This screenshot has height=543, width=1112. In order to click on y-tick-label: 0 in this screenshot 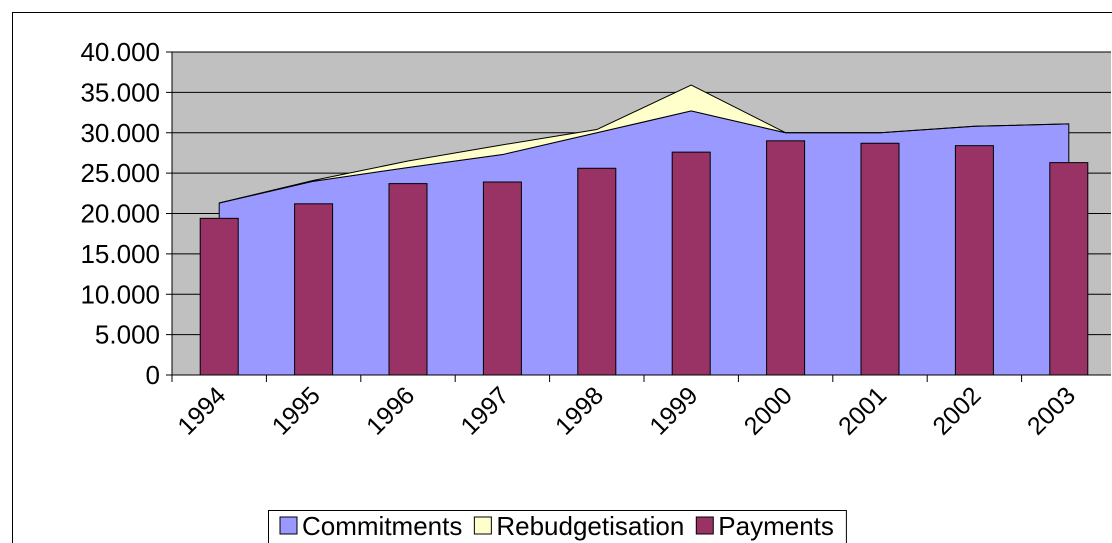, I will do `click(153, 375)`.